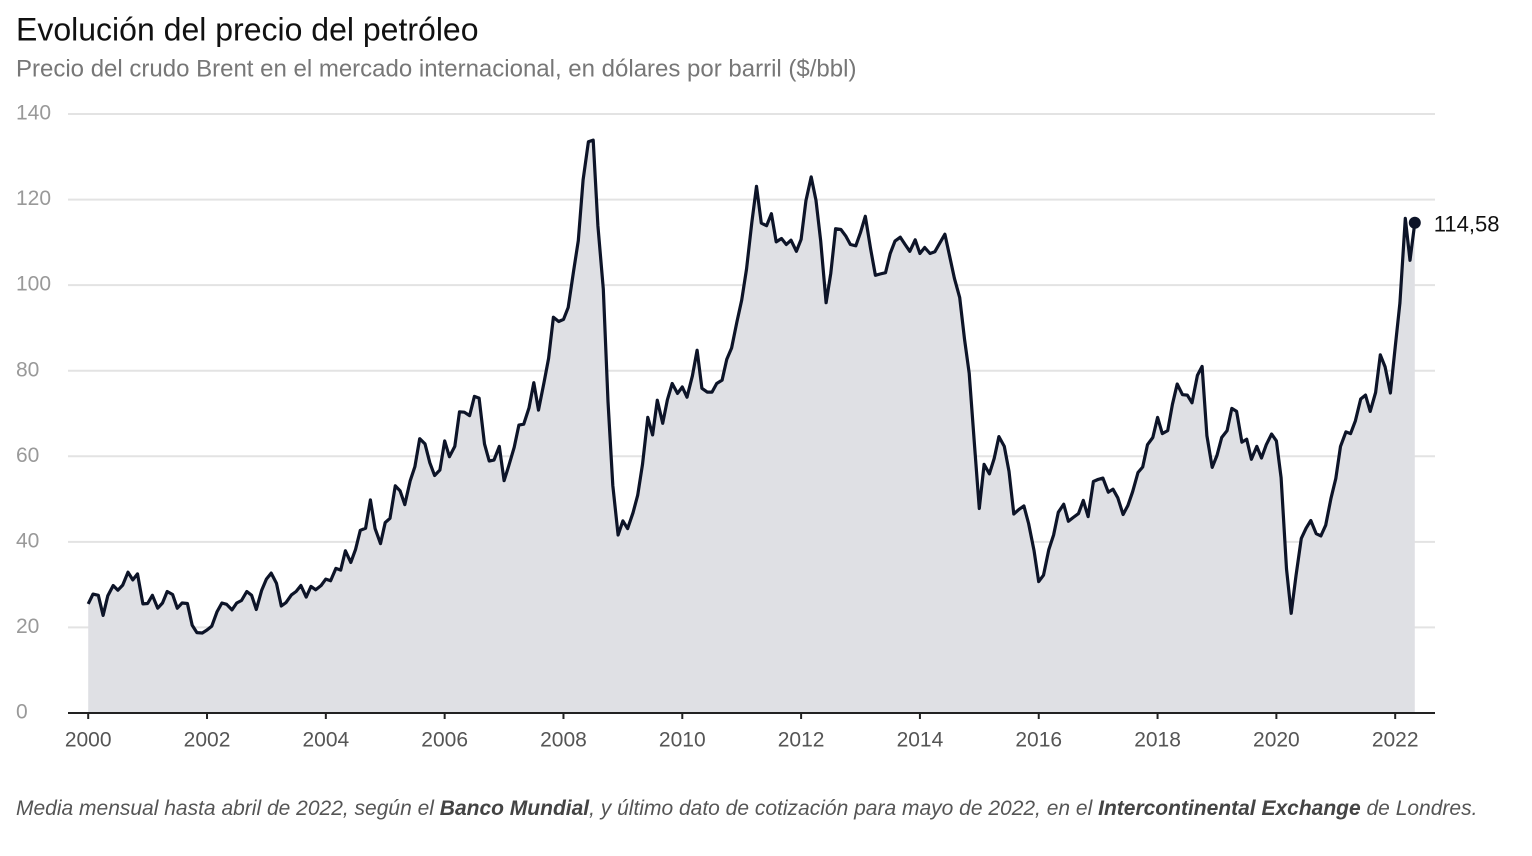  I want to click on x-tick-label: 2012, so click(801, 740).